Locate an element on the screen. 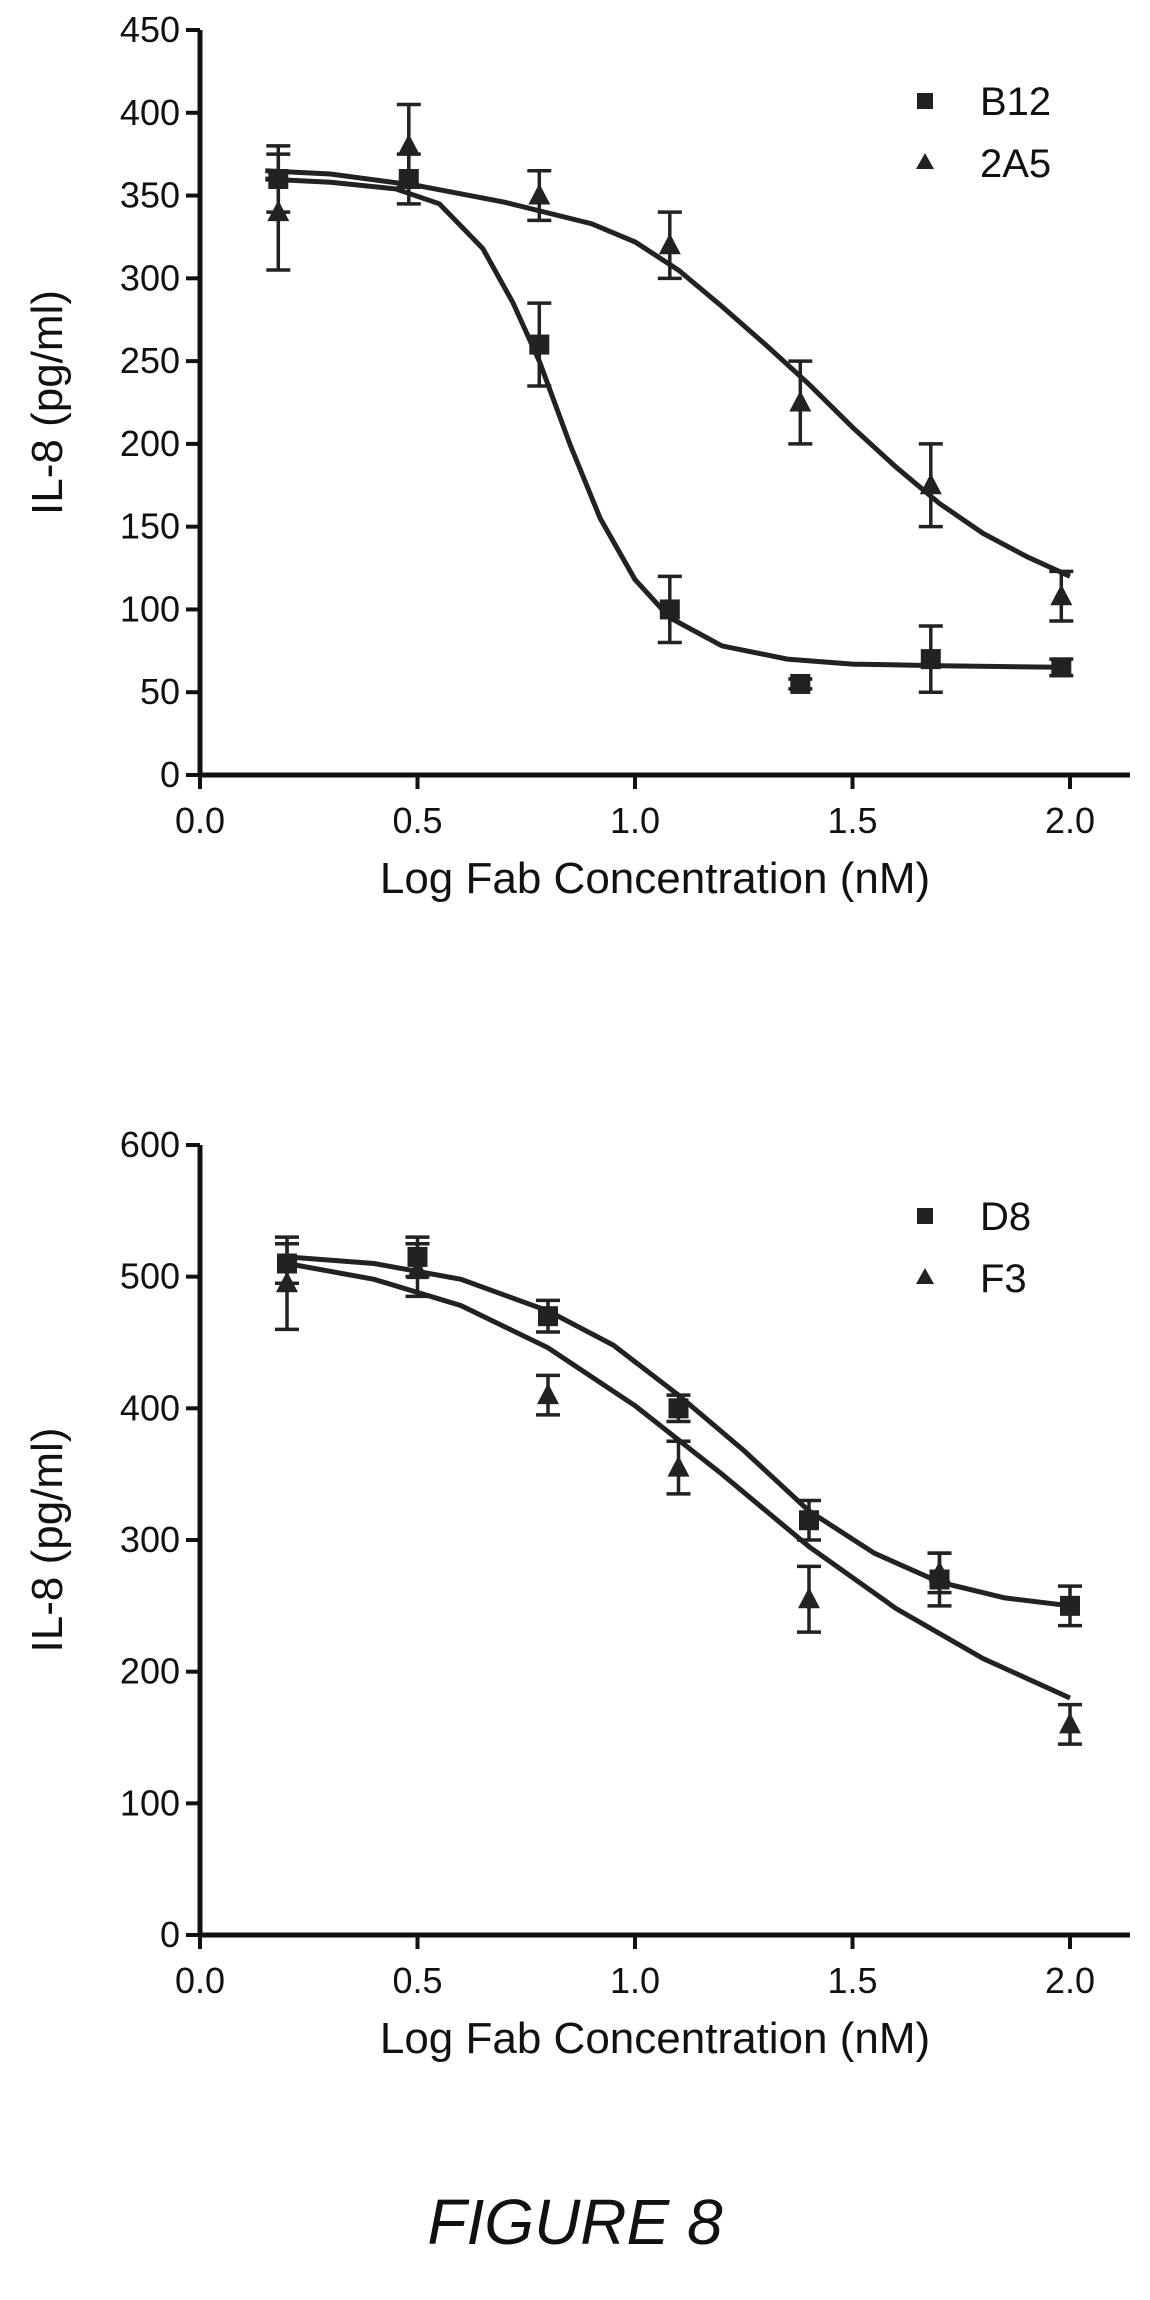  legend-label-2A5: 2A5 is located at coordinates (1015, 164).